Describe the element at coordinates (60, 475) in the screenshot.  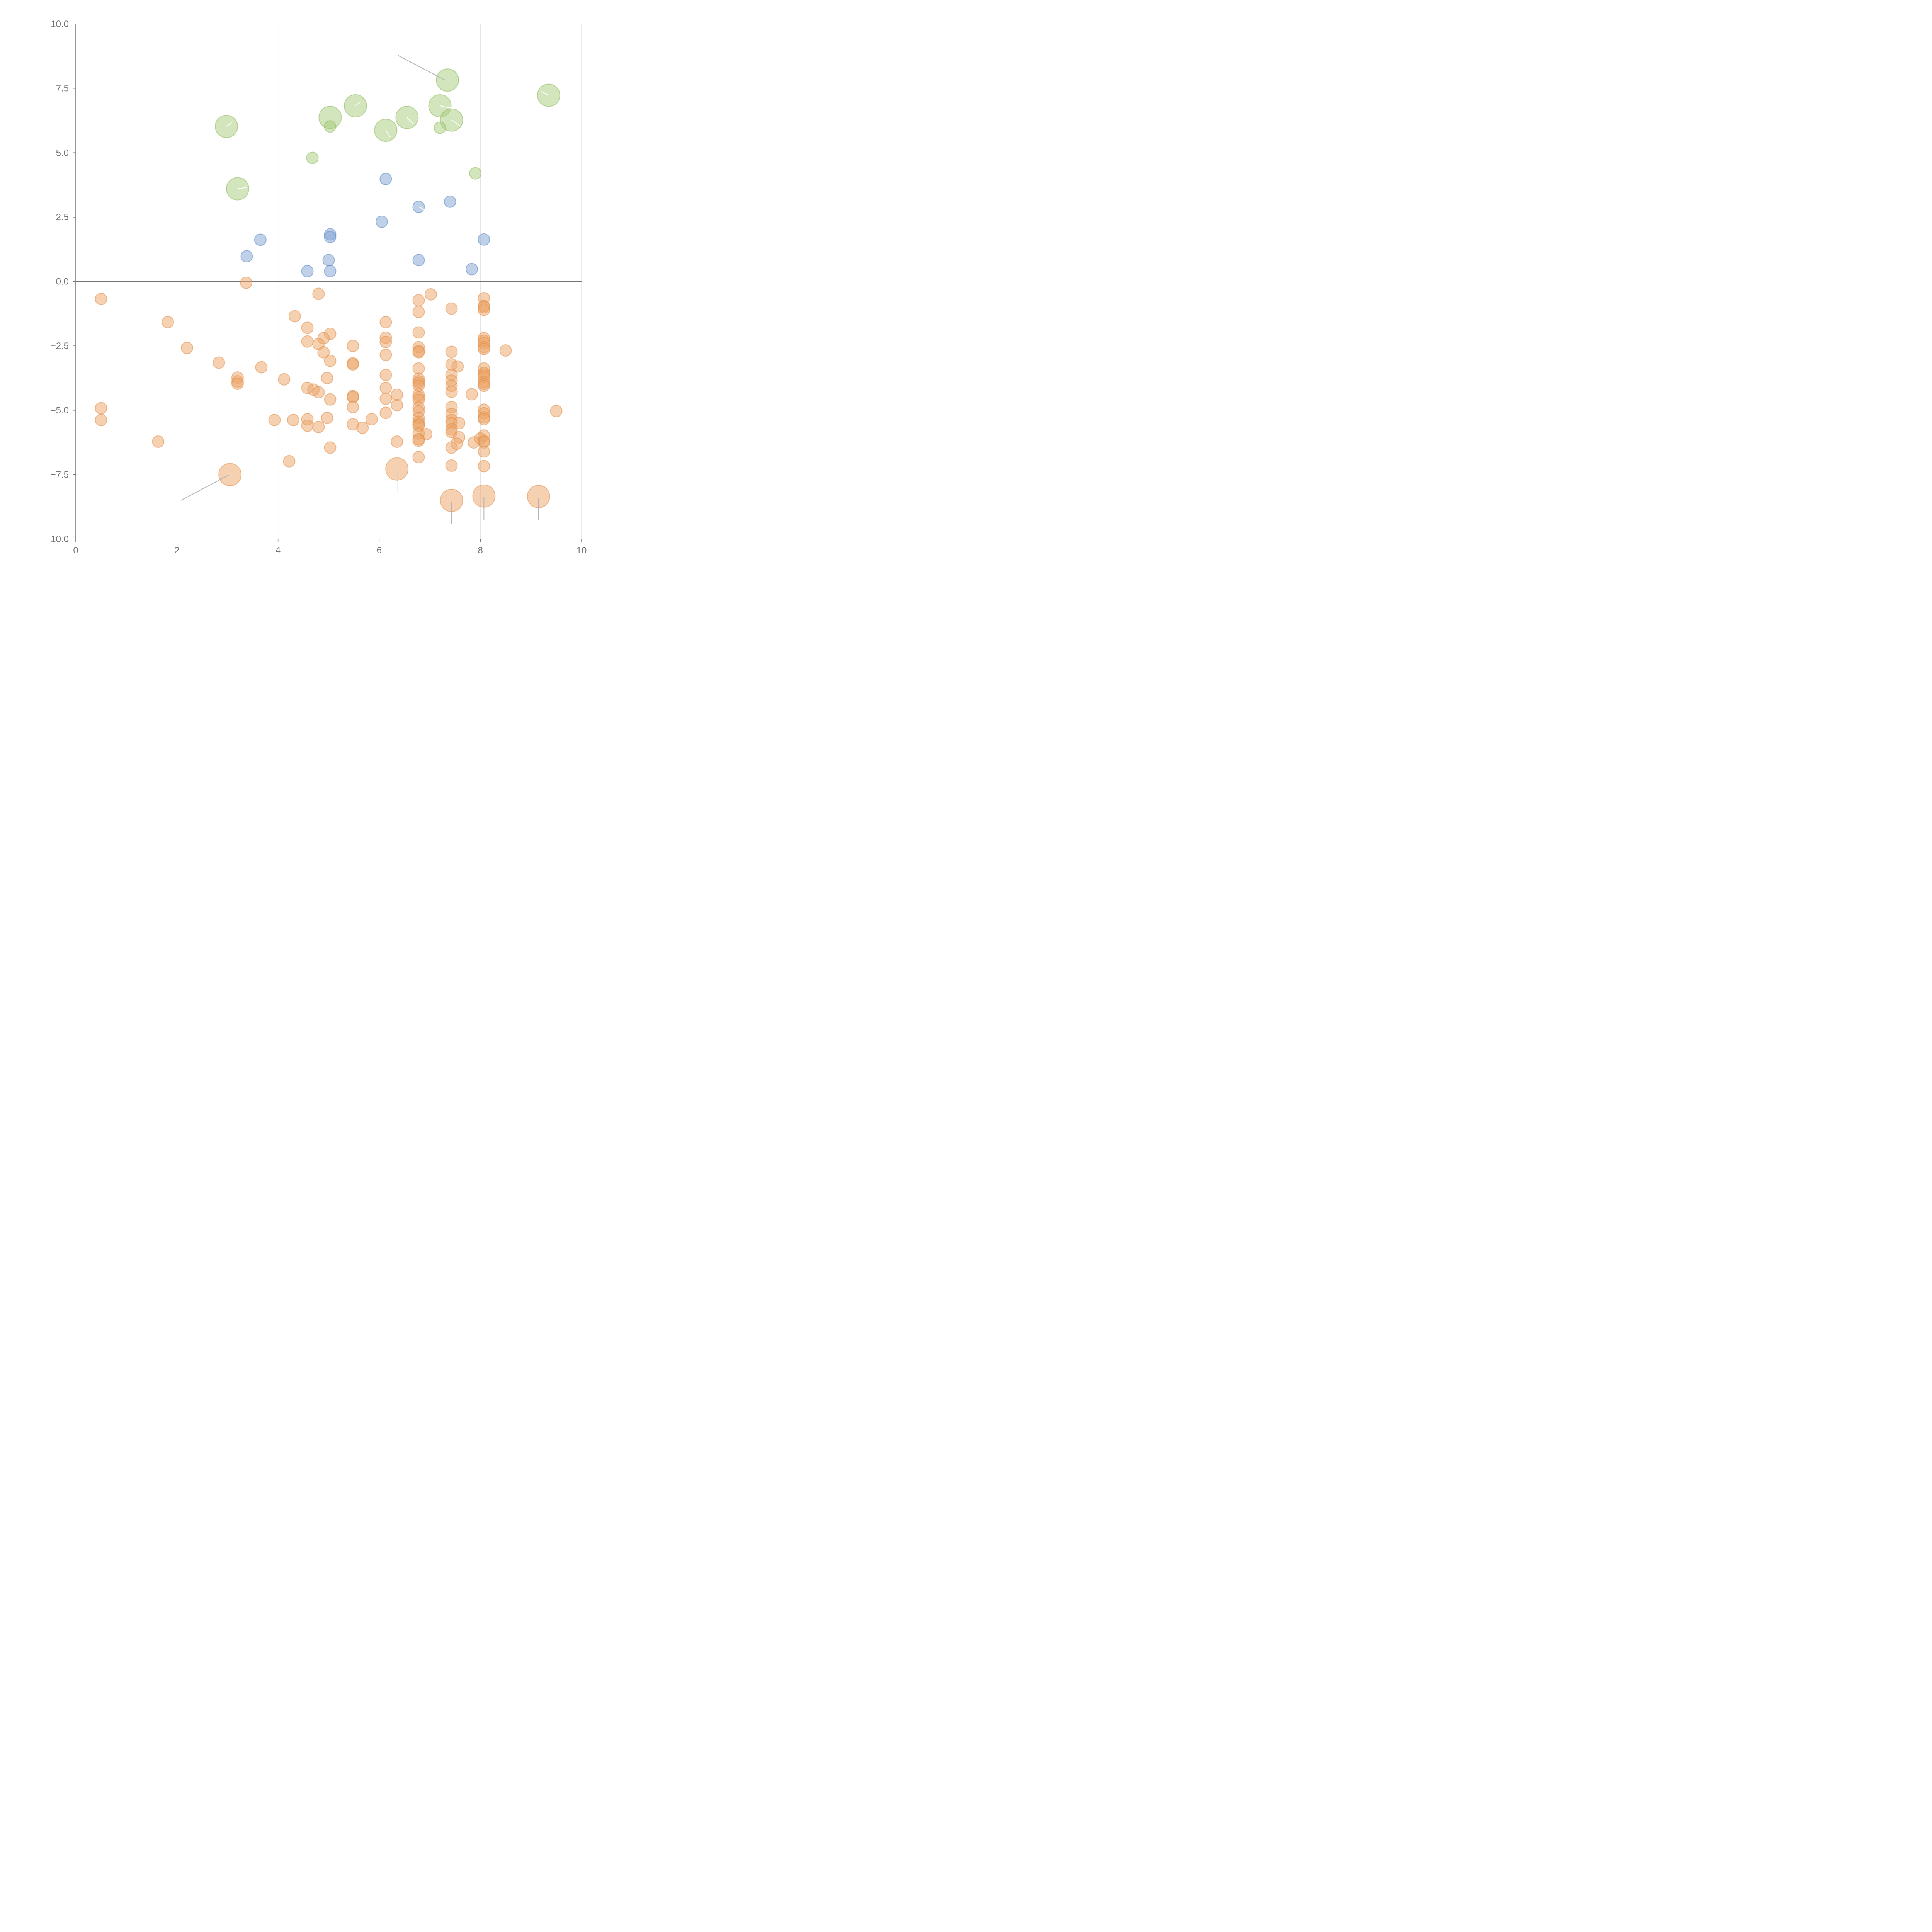
I see `y-tick-label-1: −7.5` at that location.